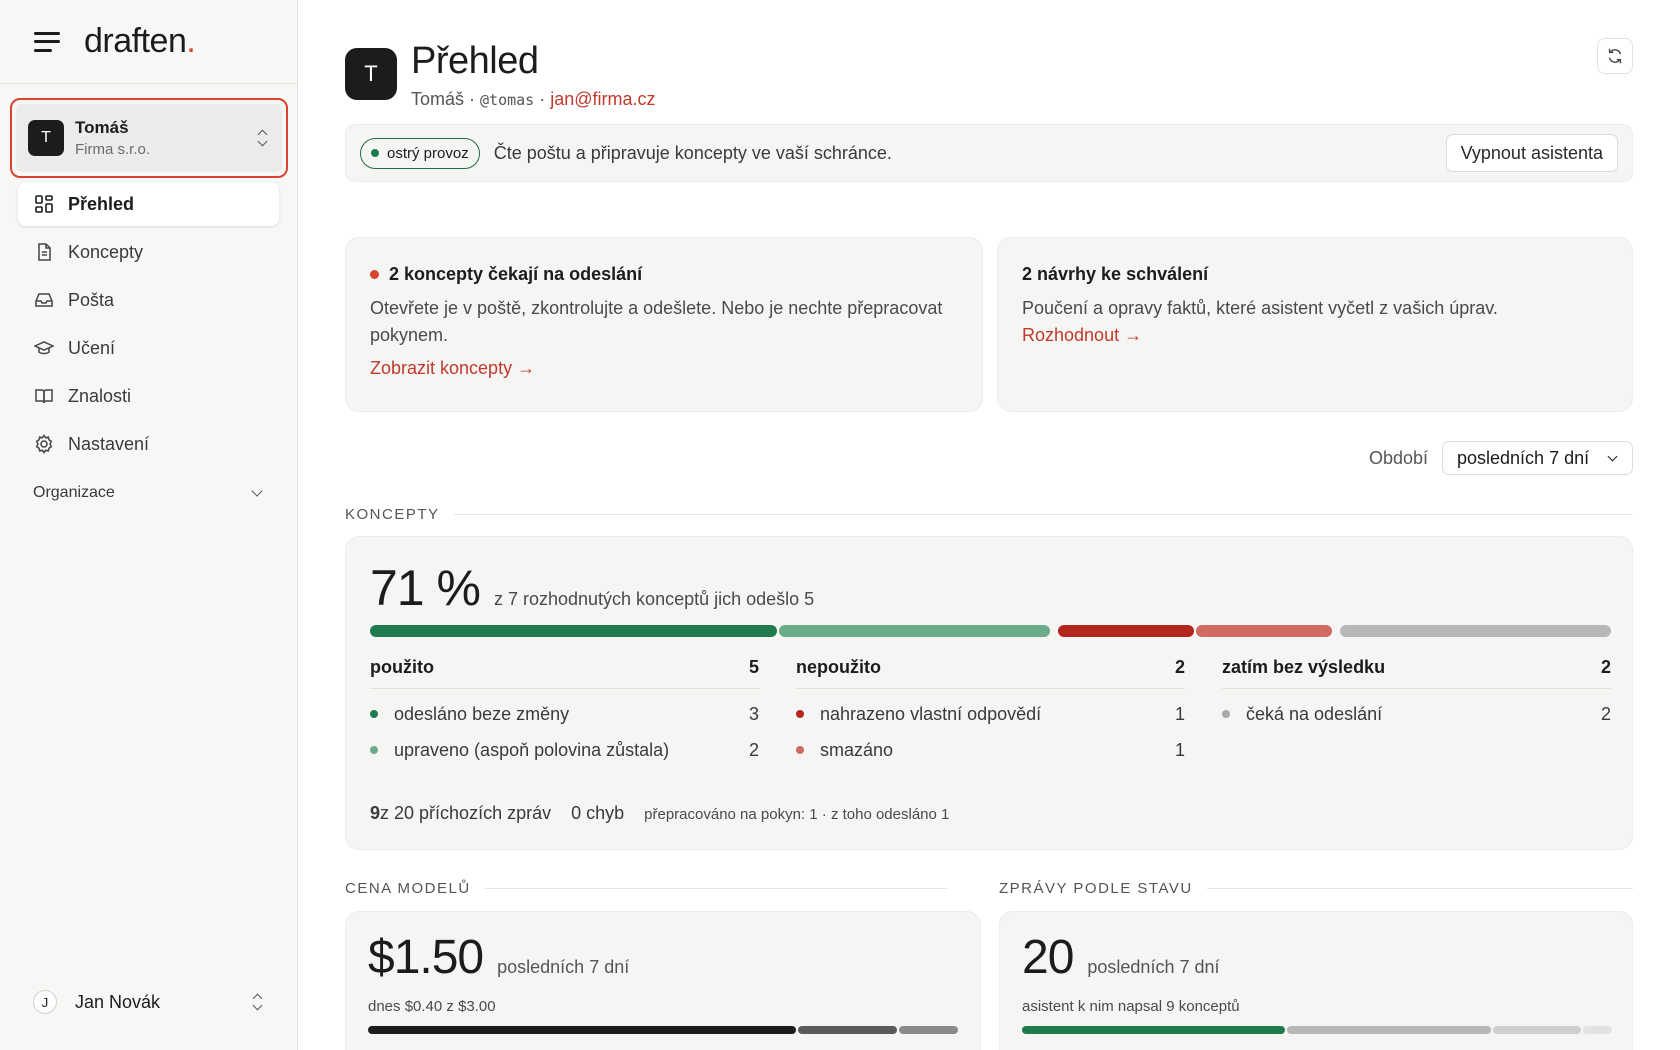  I want to click on outcome-row-label: odesláno beze změny, so click(482, 713).